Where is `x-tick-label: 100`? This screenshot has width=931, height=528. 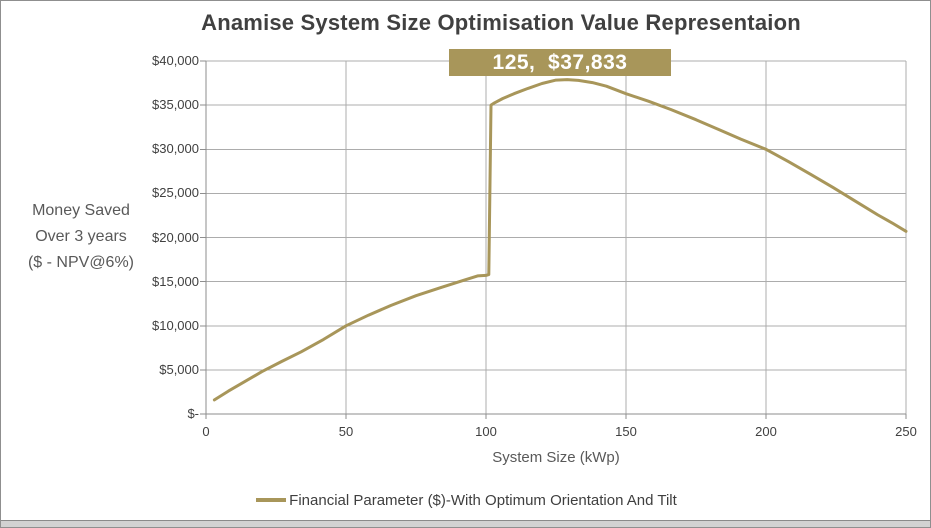 x-tick-label: 100 is located at coordinates (486, 431).